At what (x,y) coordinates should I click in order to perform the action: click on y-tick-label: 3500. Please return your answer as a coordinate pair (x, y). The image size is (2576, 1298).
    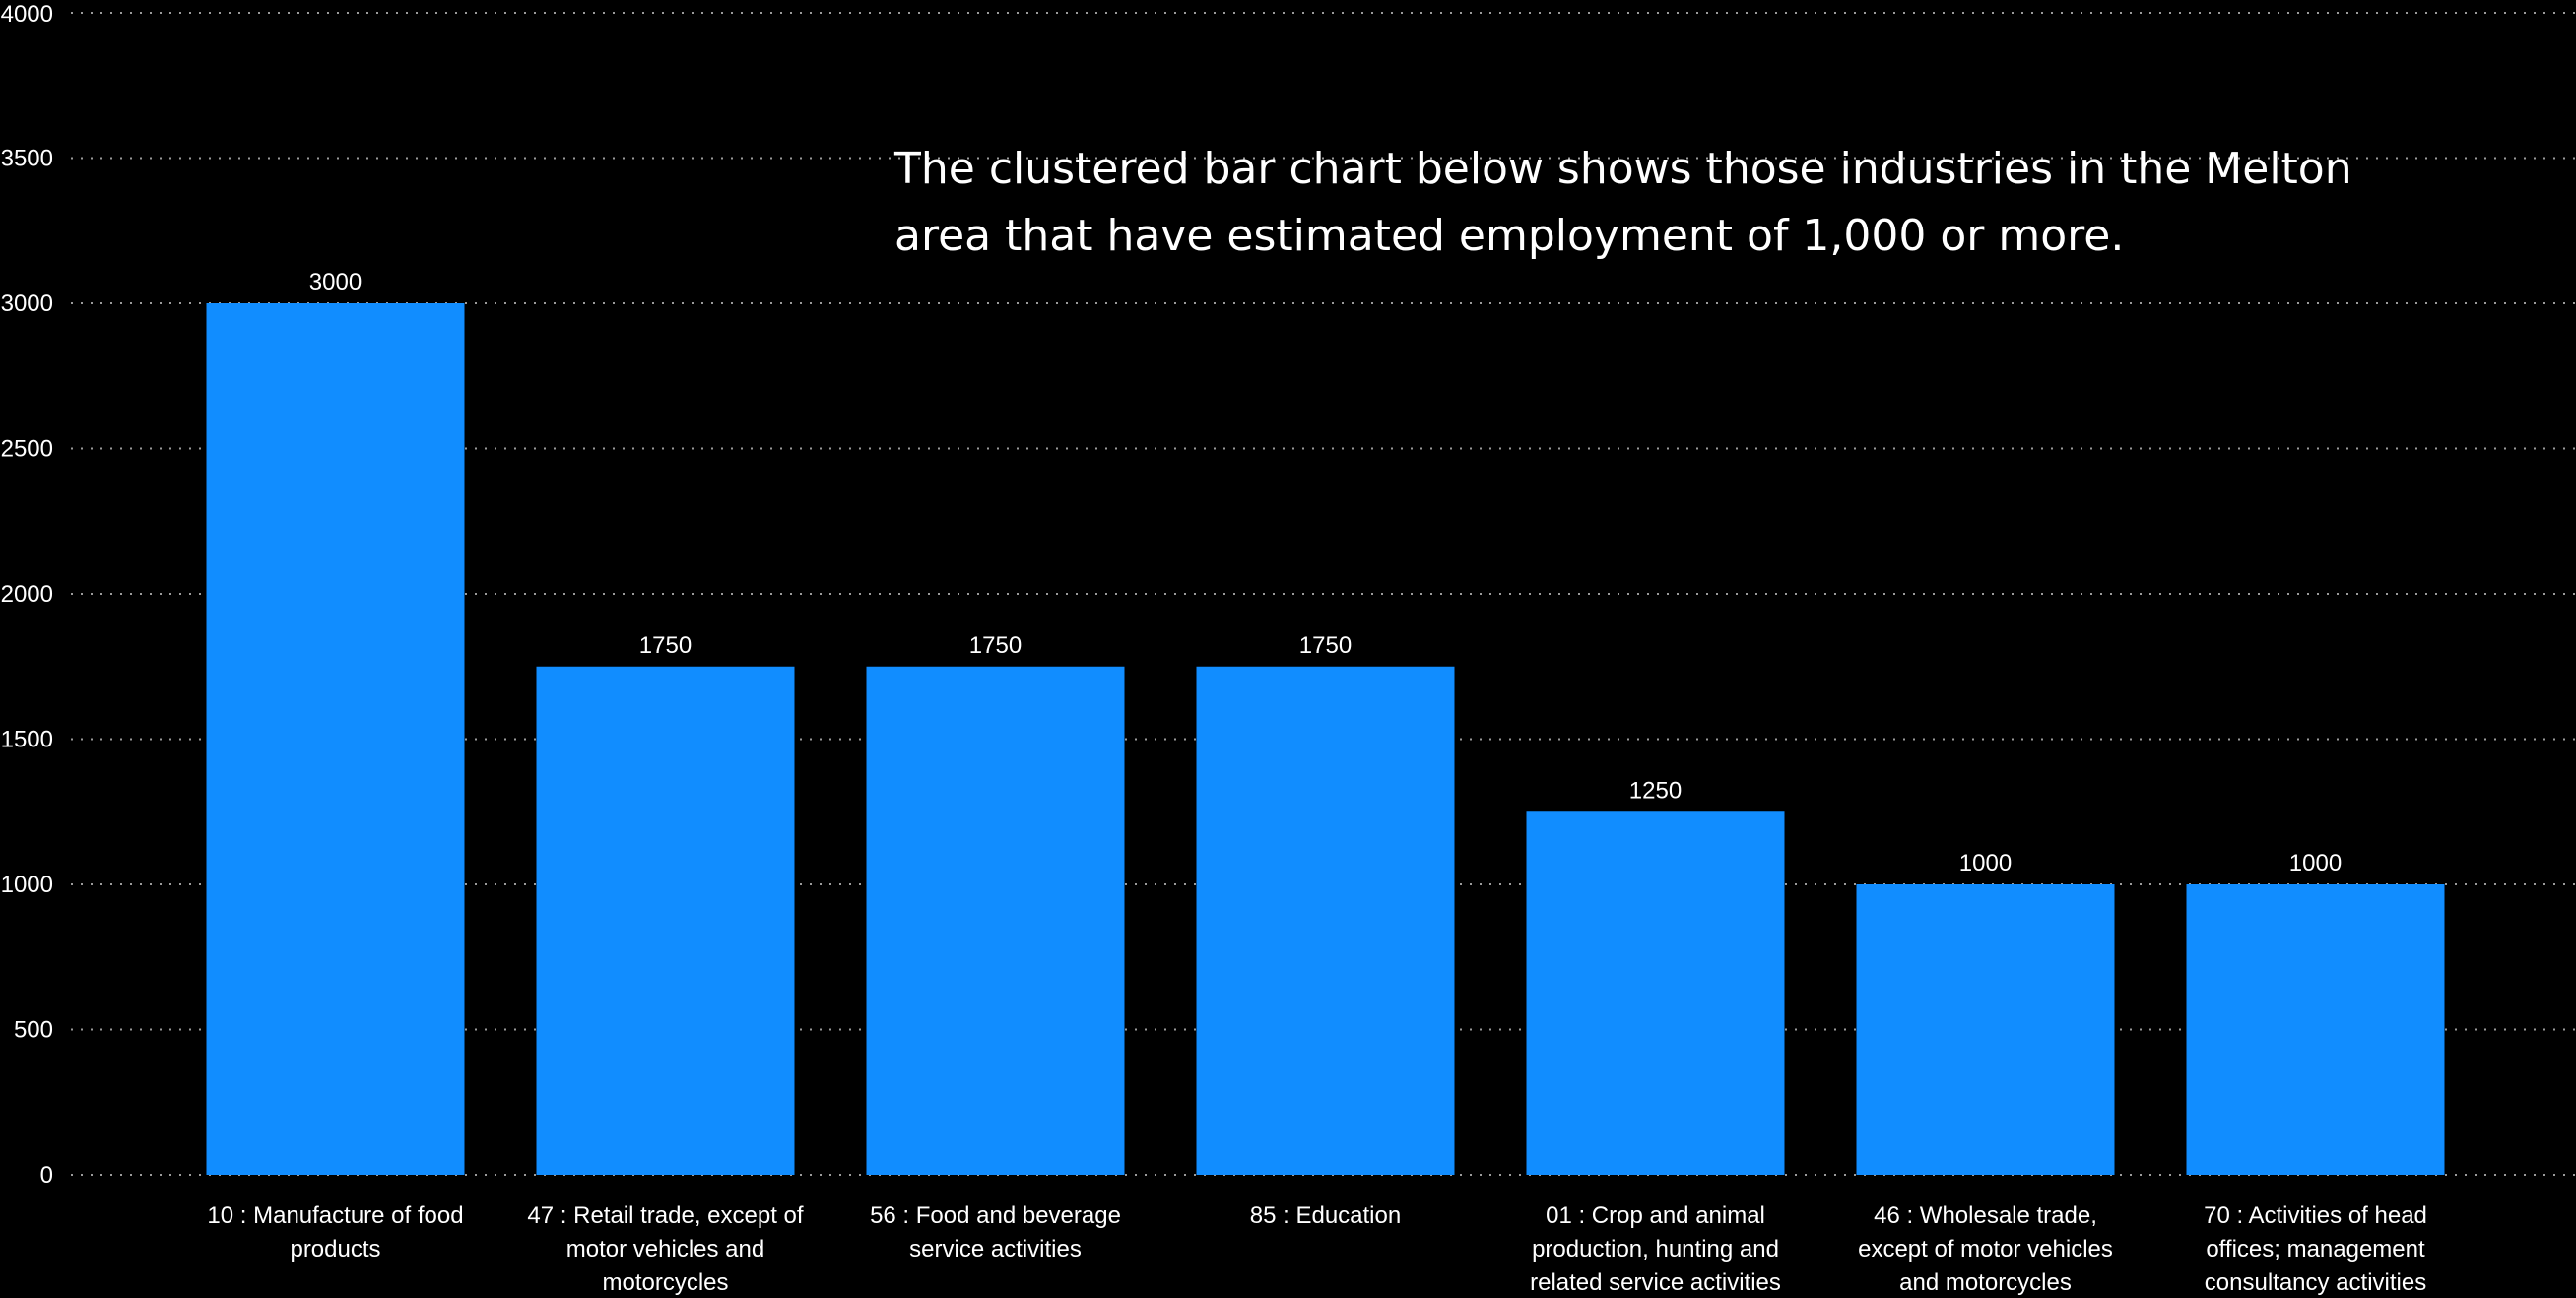
    Looking at the image, I should click on (27, 159).